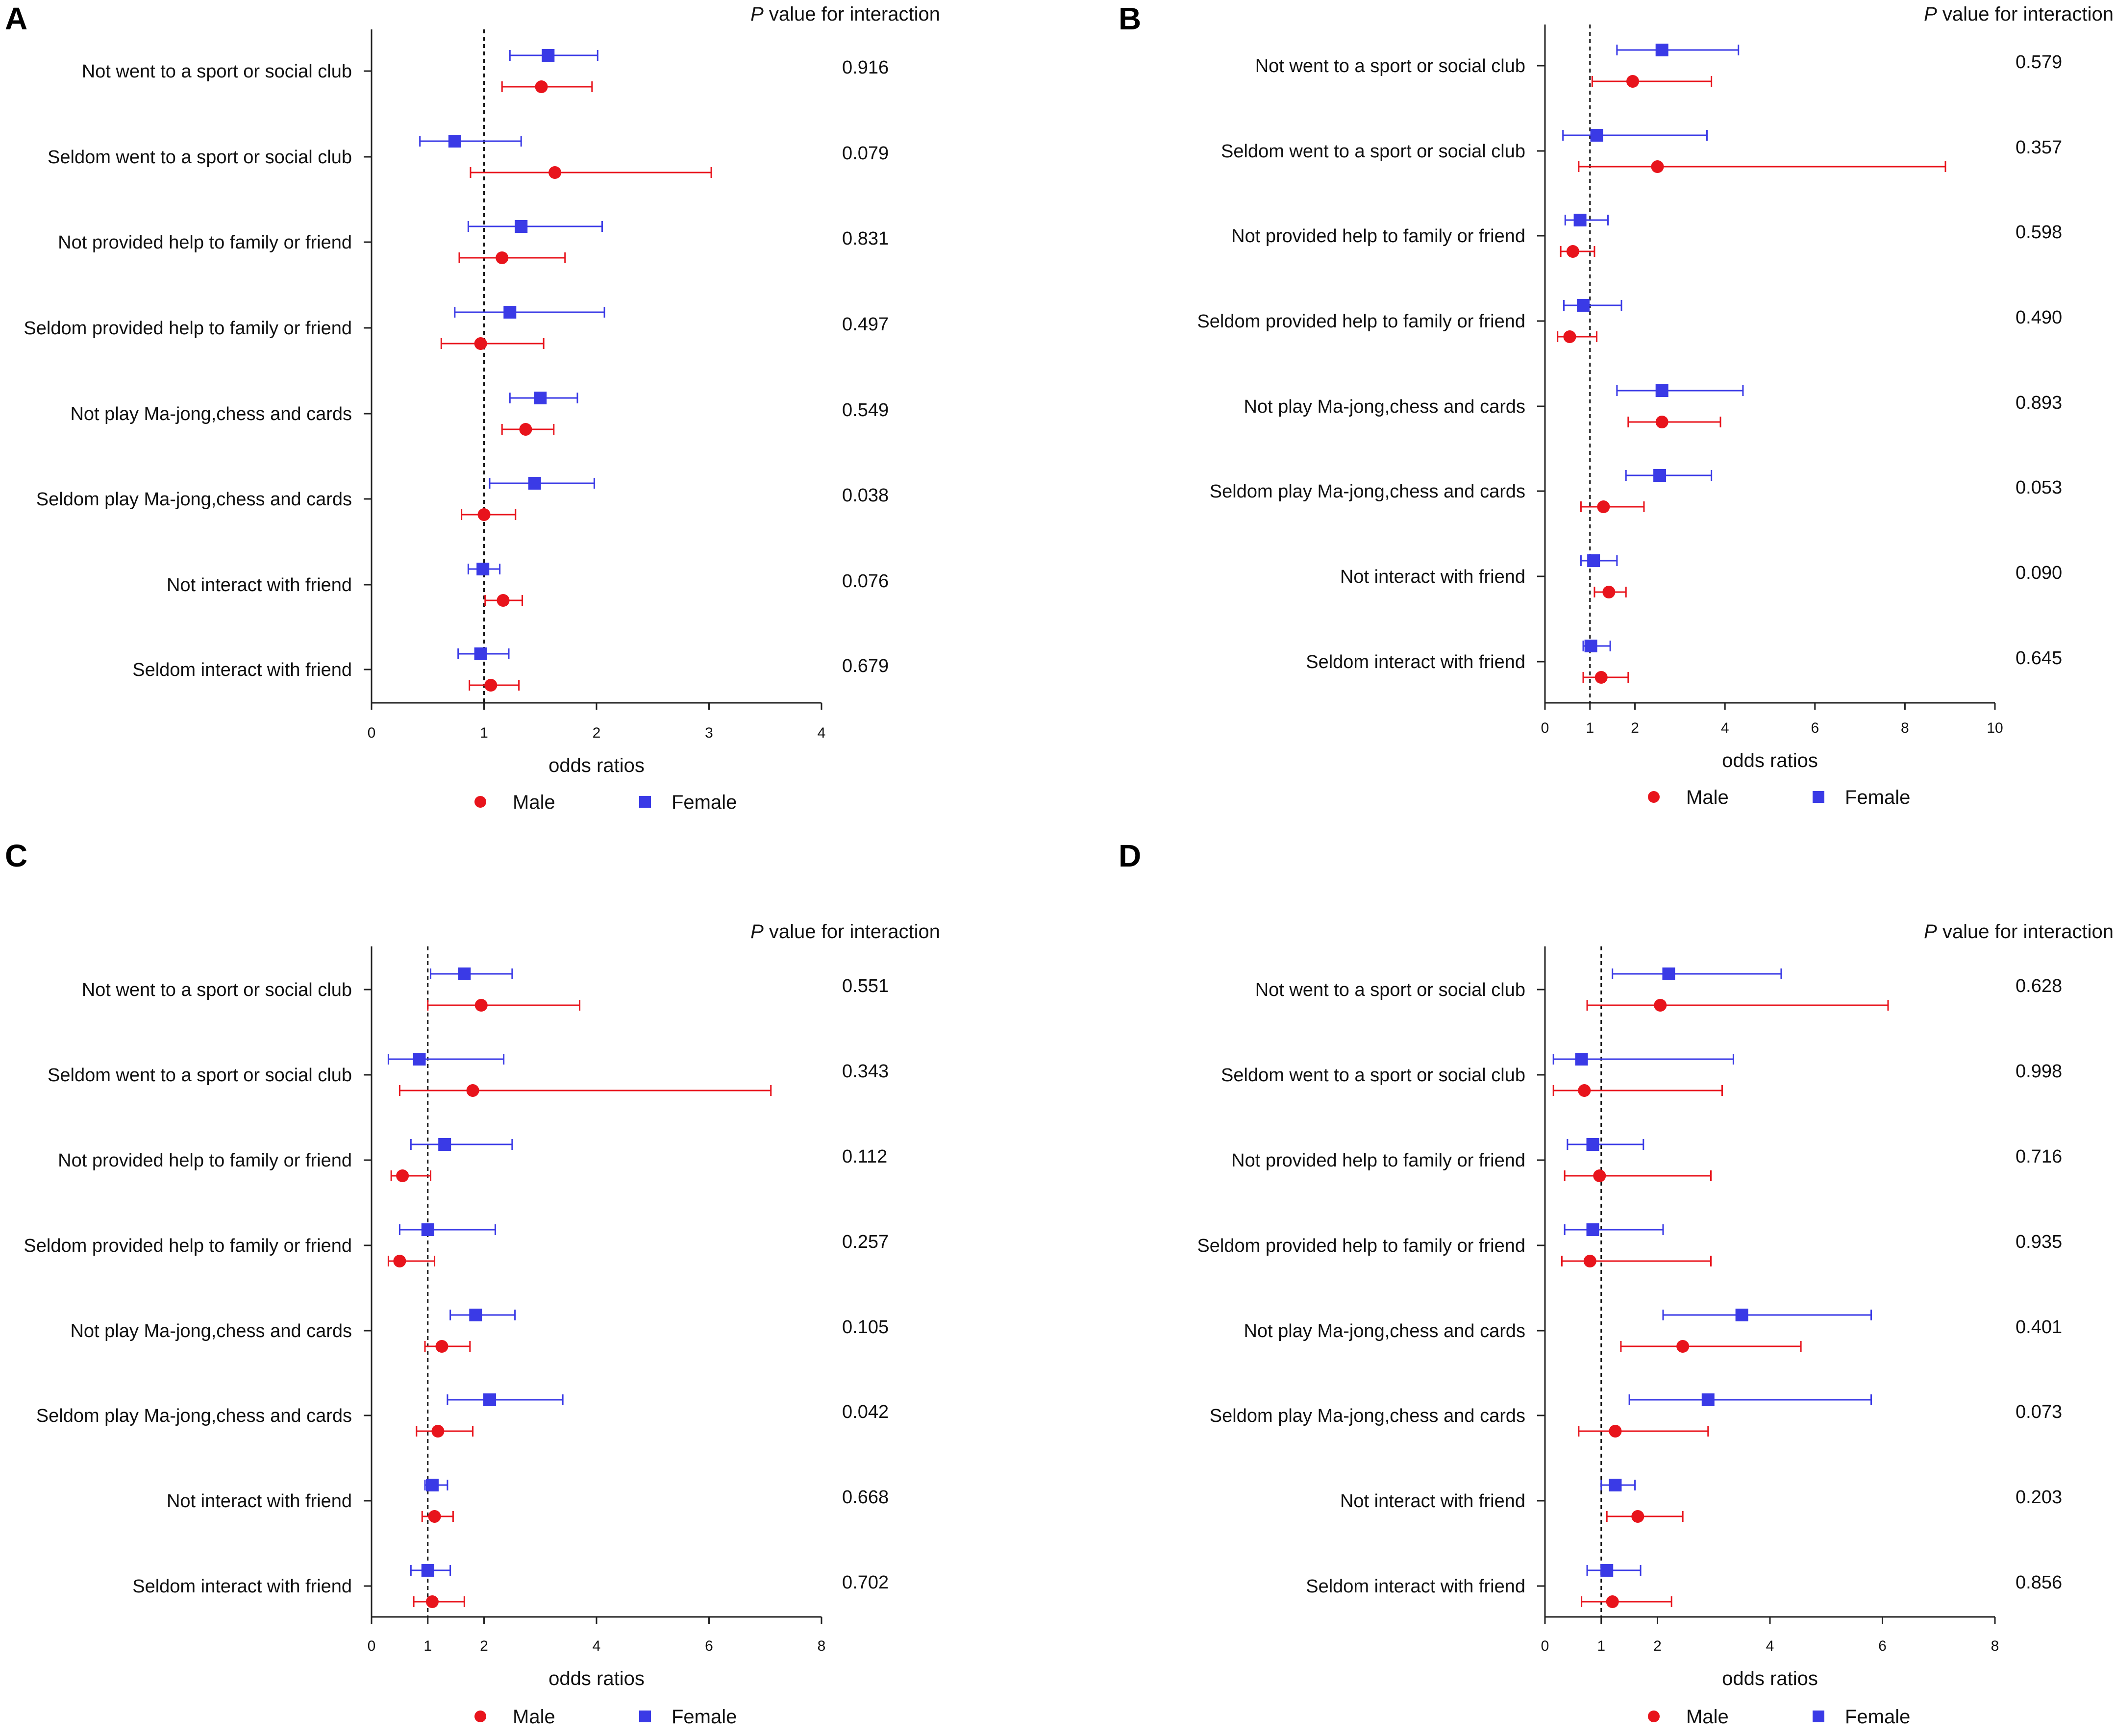 The image size is (2116, 1736). Describe the element at coordinates (866, 1583) in the screenshot. I see `p-value: 0.702` at that location.